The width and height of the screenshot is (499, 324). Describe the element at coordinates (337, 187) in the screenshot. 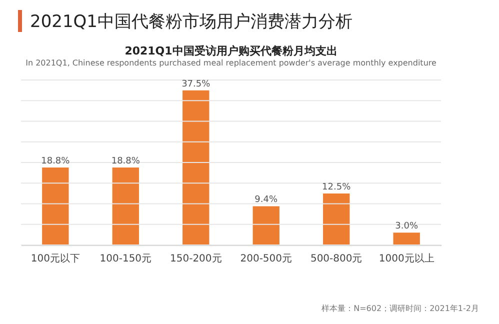

I see `data-label: 12.5%` at that location.